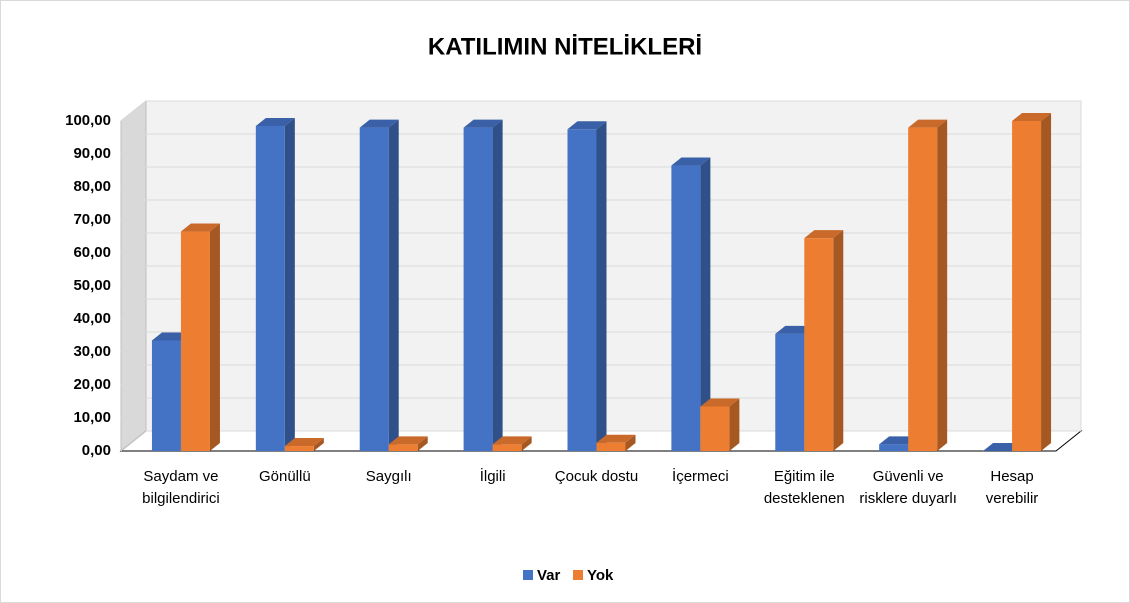  Describe the element at coordinates (92, 318) in the screenshot. I see `y-tick-label: 40,00` at that location.